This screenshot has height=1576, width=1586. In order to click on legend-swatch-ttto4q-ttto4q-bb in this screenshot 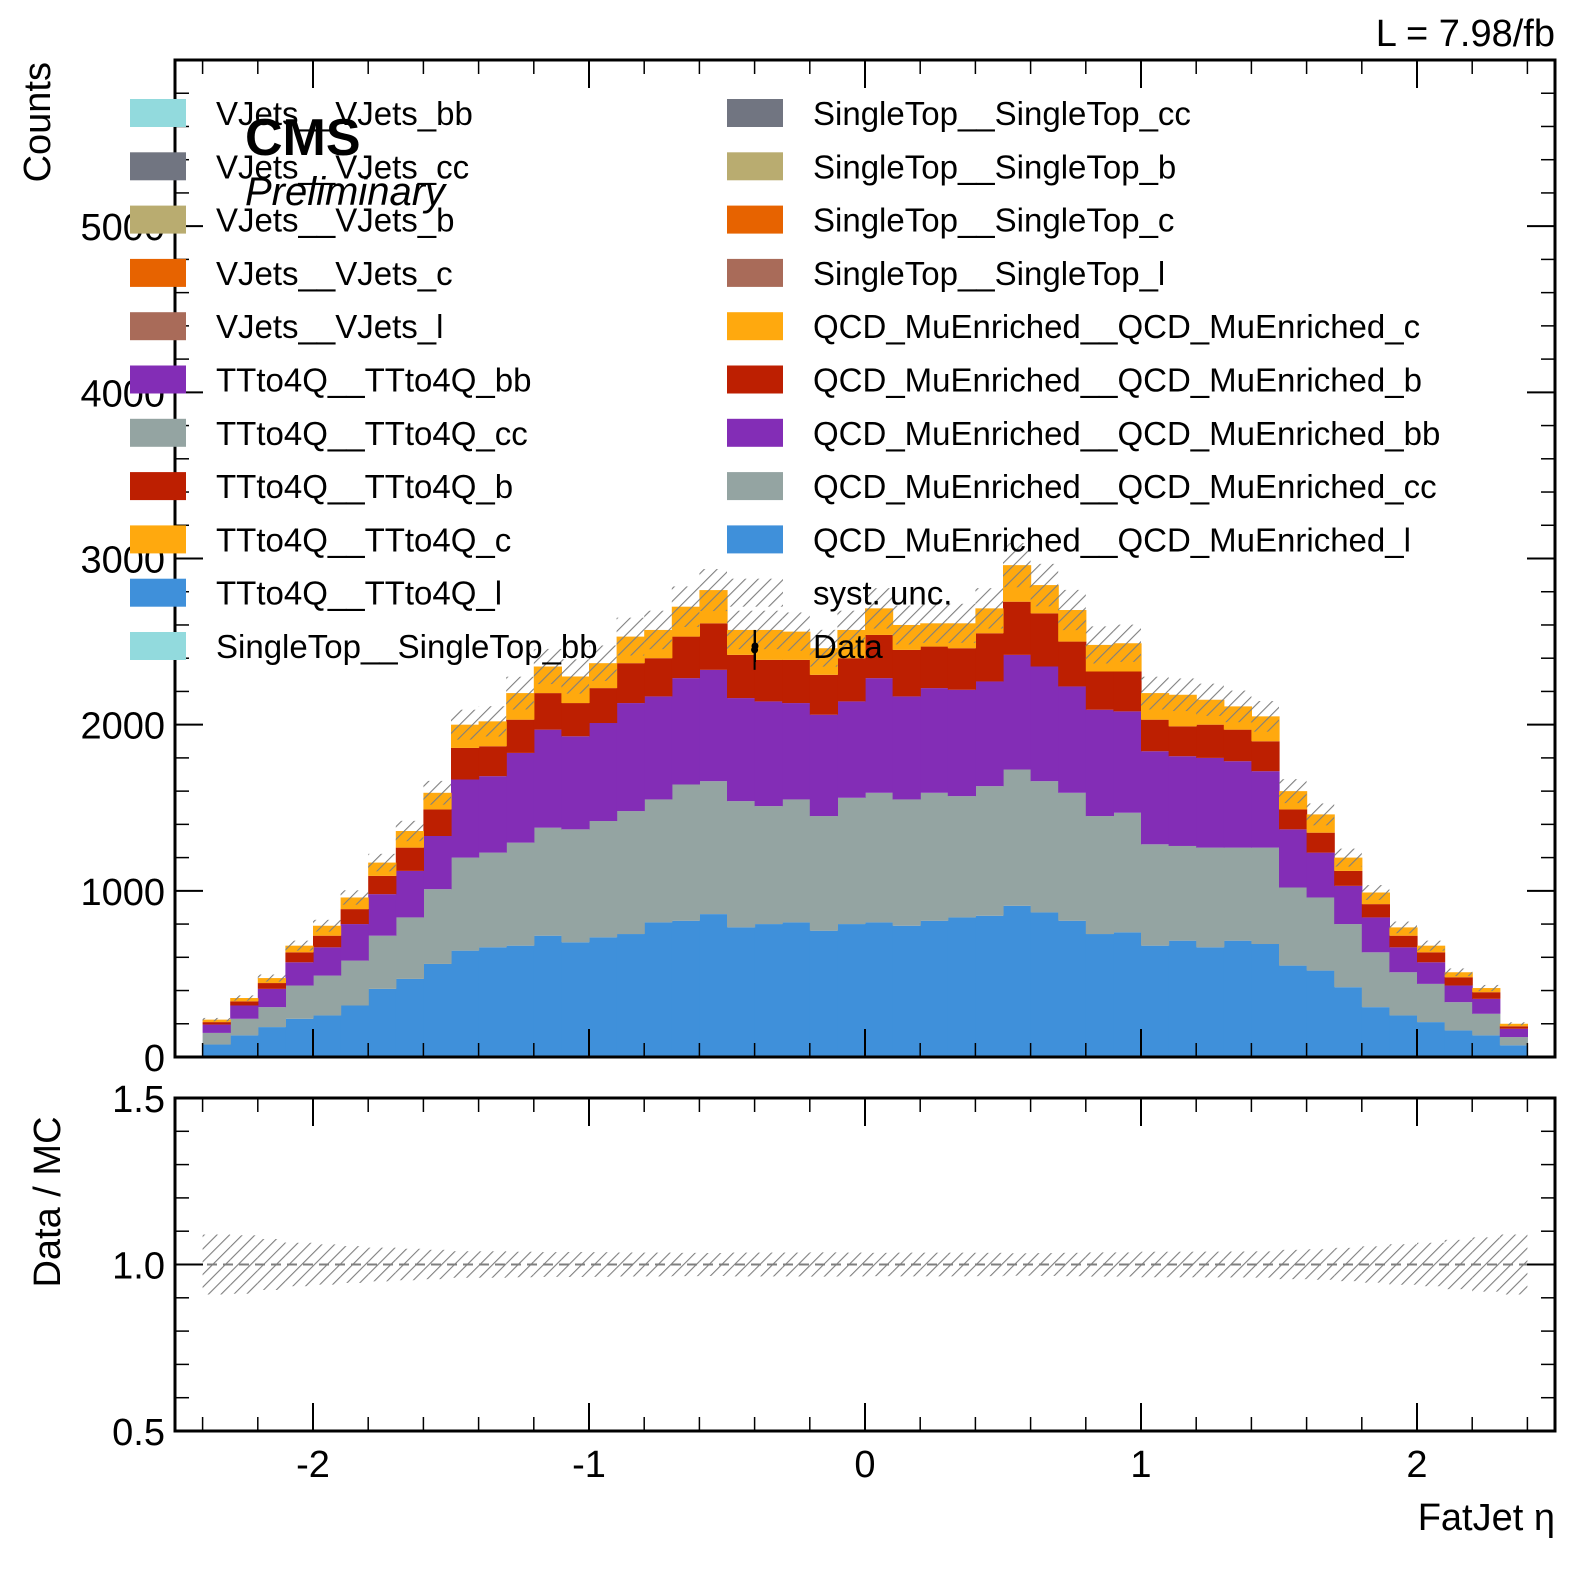, I will do `click(158, 379)`.